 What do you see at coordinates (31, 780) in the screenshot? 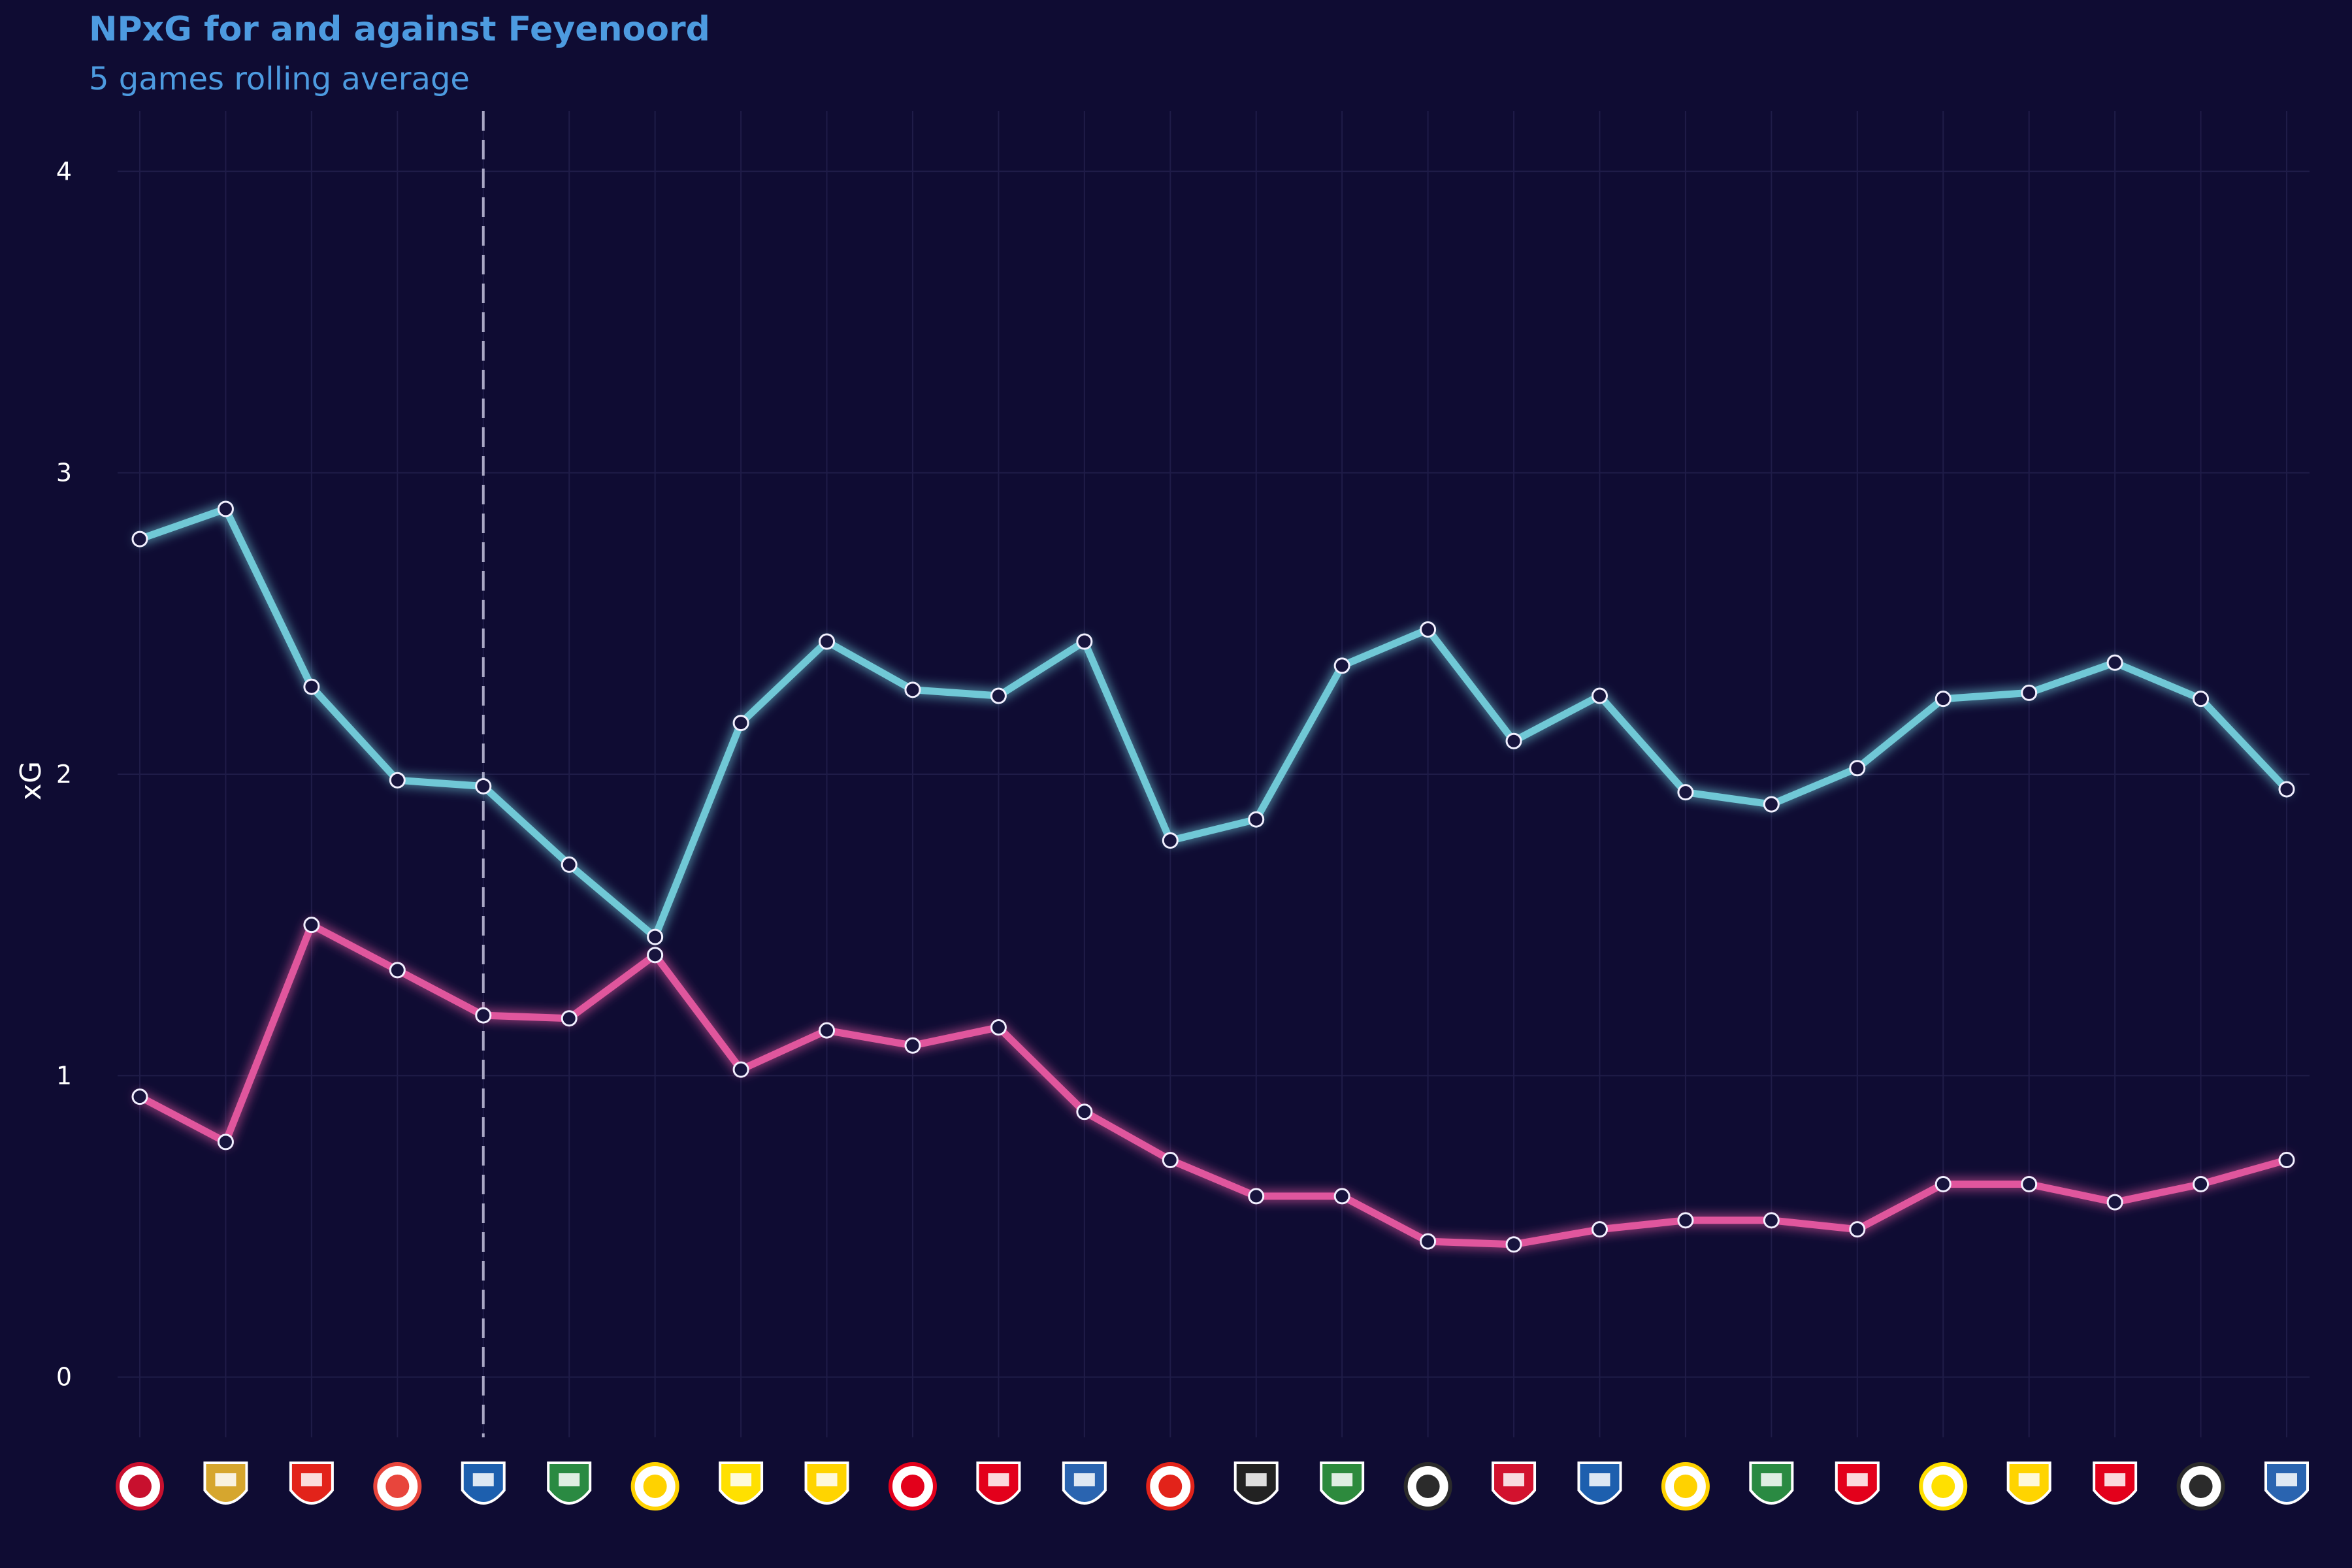
I see `y-axis-label: xG` at bounding box center [31, 780].